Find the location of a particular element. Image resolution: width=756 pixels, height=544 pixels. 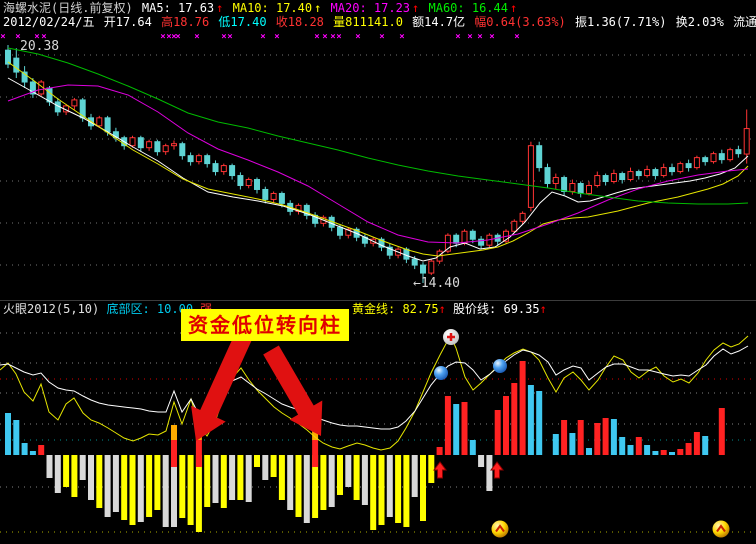

panel-divider is located at coordinates (378, 300).